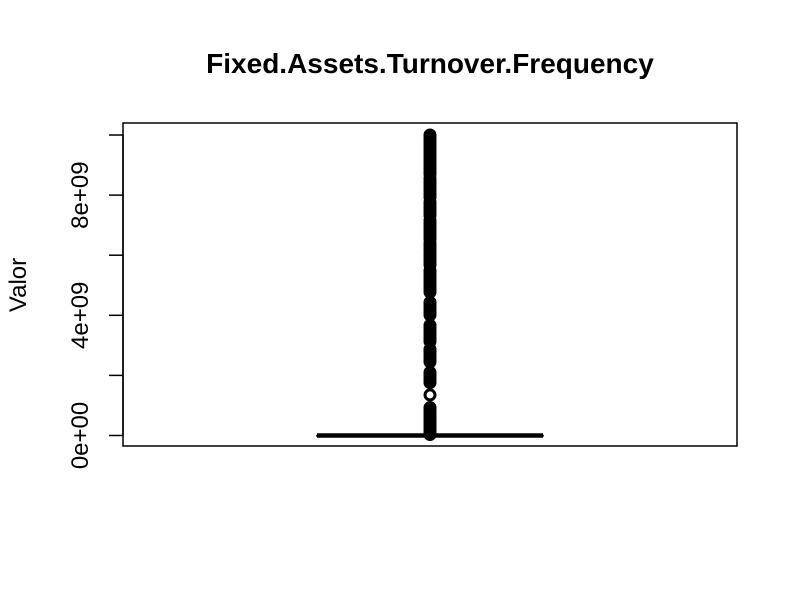 Image resolution: width=800 pixels, height=600 pixels. What do you see at coordinates (80, 315) in the screenshot?
I see `y-tick-label: 4e+09` at bounding box center [80, 315].